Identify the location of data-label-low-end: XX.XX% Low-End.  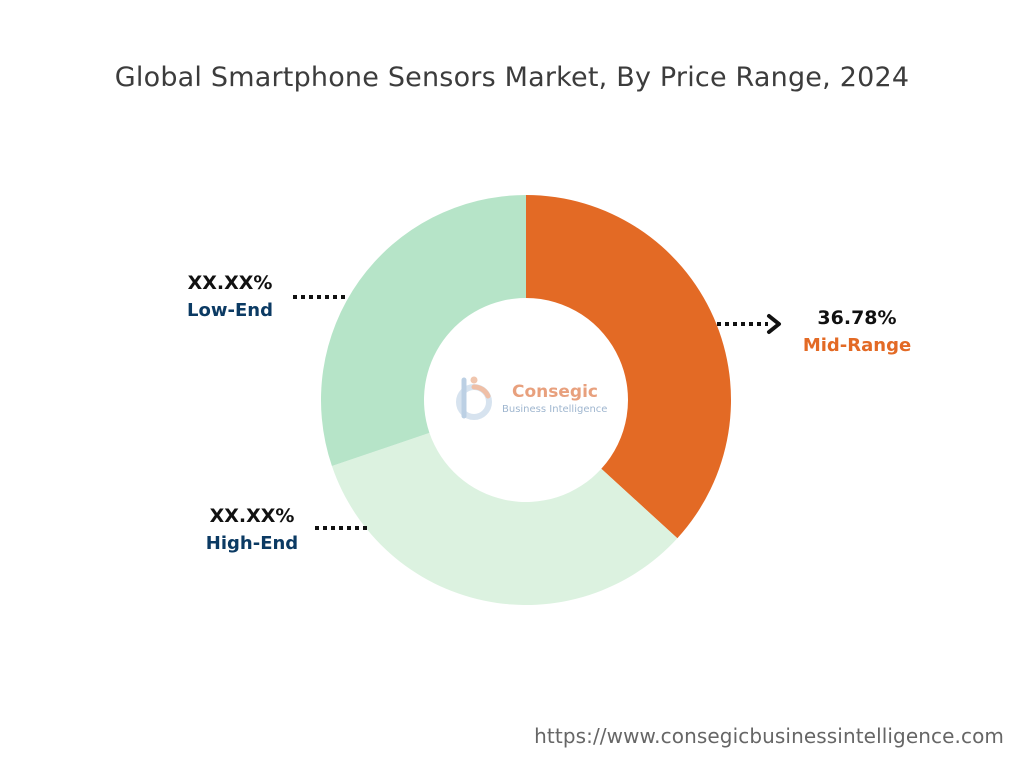
(230, 297).